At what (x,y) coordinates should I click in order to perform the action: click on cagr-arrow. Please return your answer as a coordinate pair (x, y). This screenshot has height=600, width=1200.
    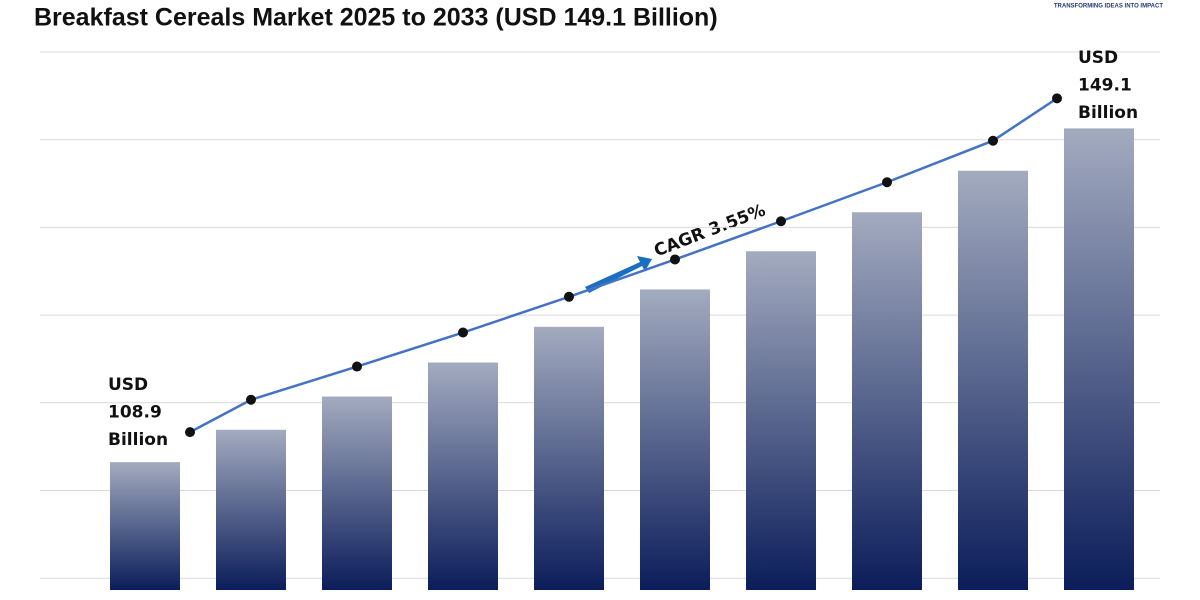
    Looking at the image, I should click on (618, 274).